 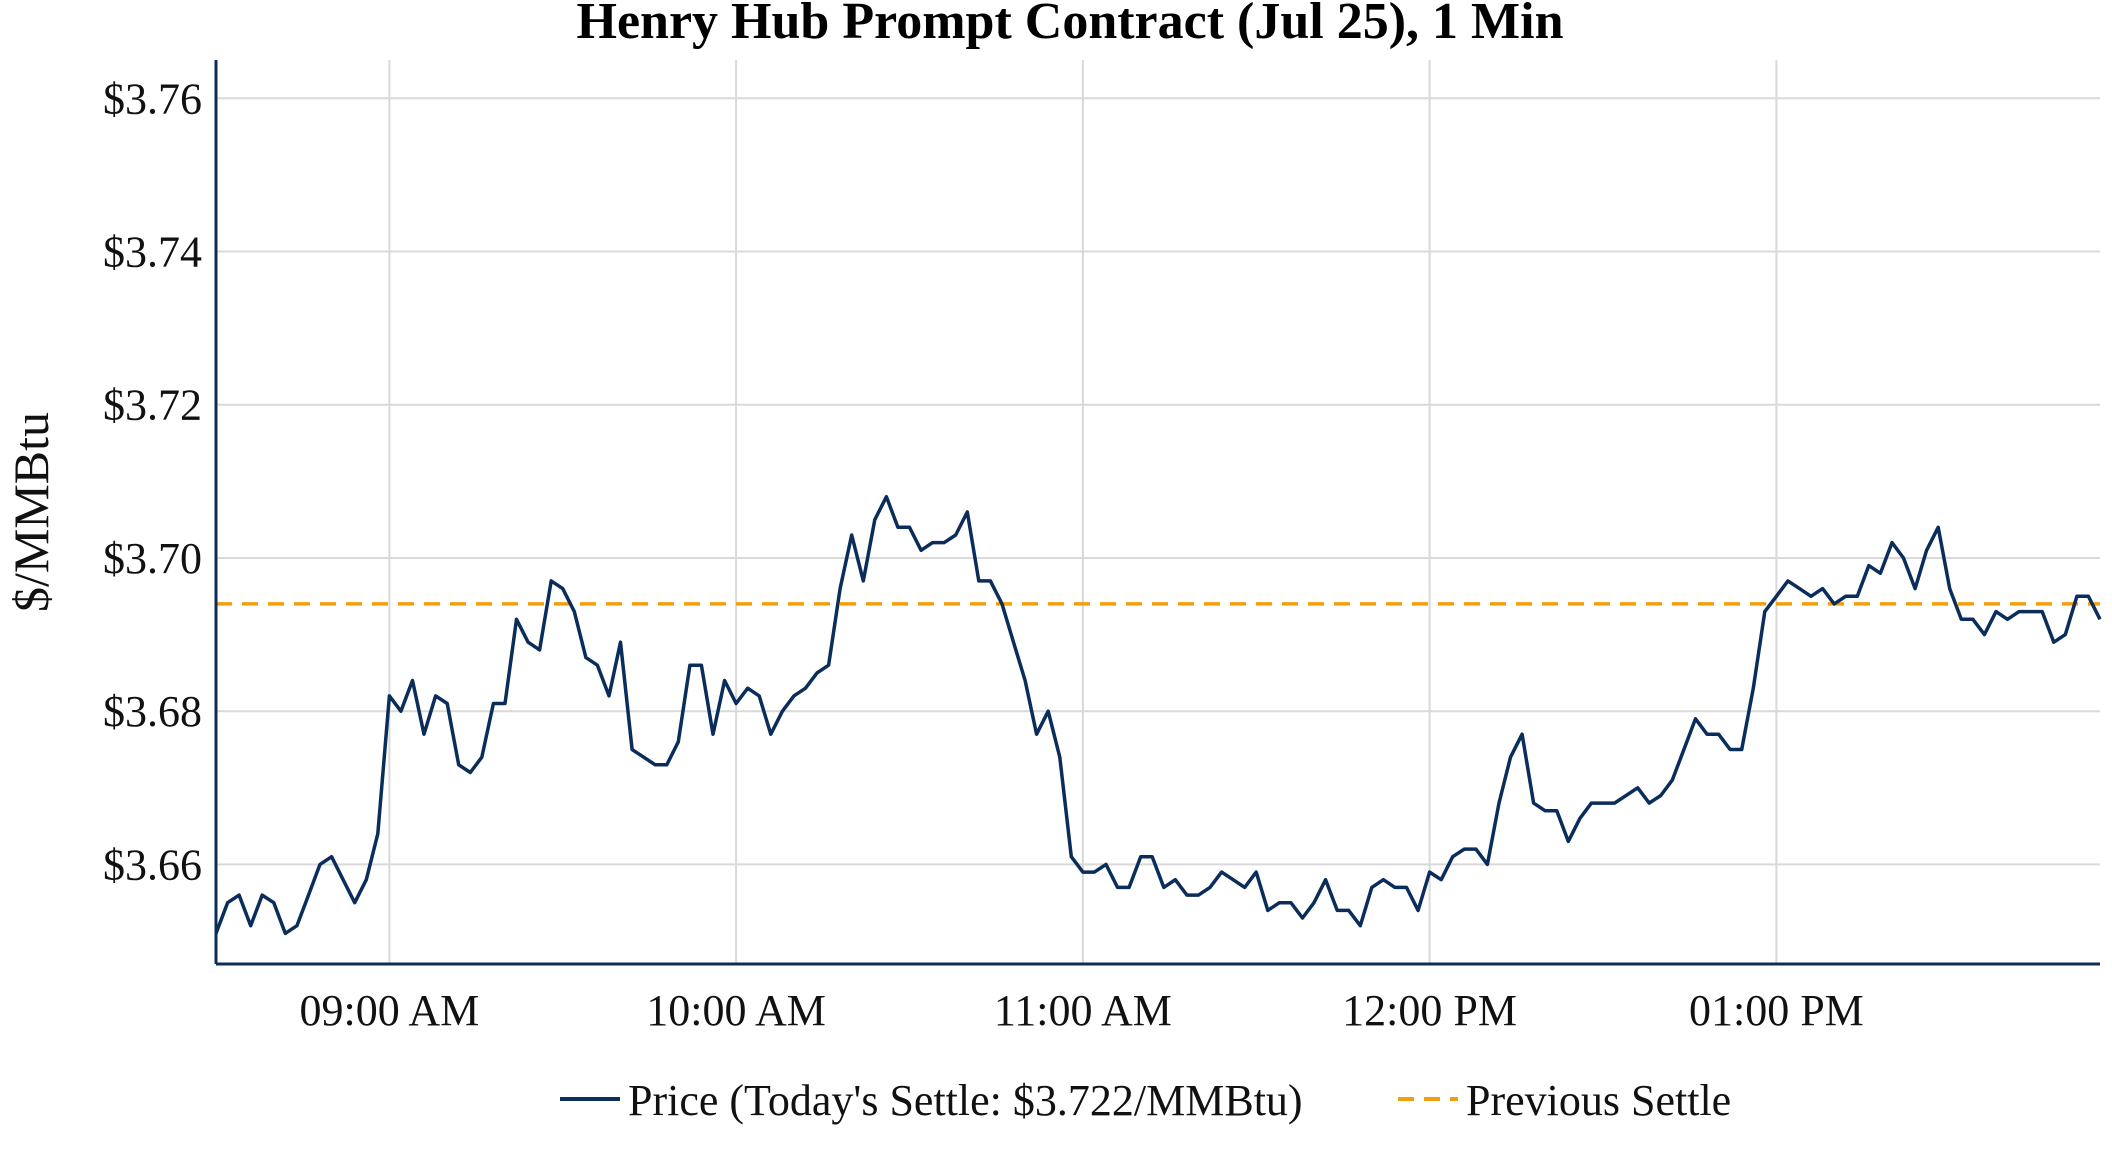 What do you see at coordinates (152, 481) in the screenshot?
I see `y-tick-labels: $3.66 $3.68 $3.70 $3.72 $3.74 $3.76` at bounding box center [152, 481].